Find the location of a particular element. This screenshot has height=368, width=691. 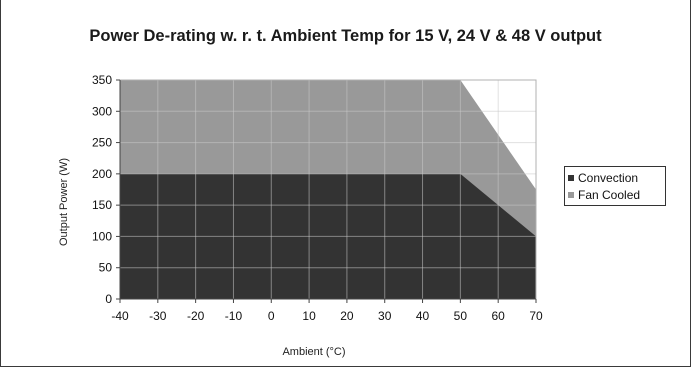

y-tick-label: 300 is located at coordinates (102, 111).